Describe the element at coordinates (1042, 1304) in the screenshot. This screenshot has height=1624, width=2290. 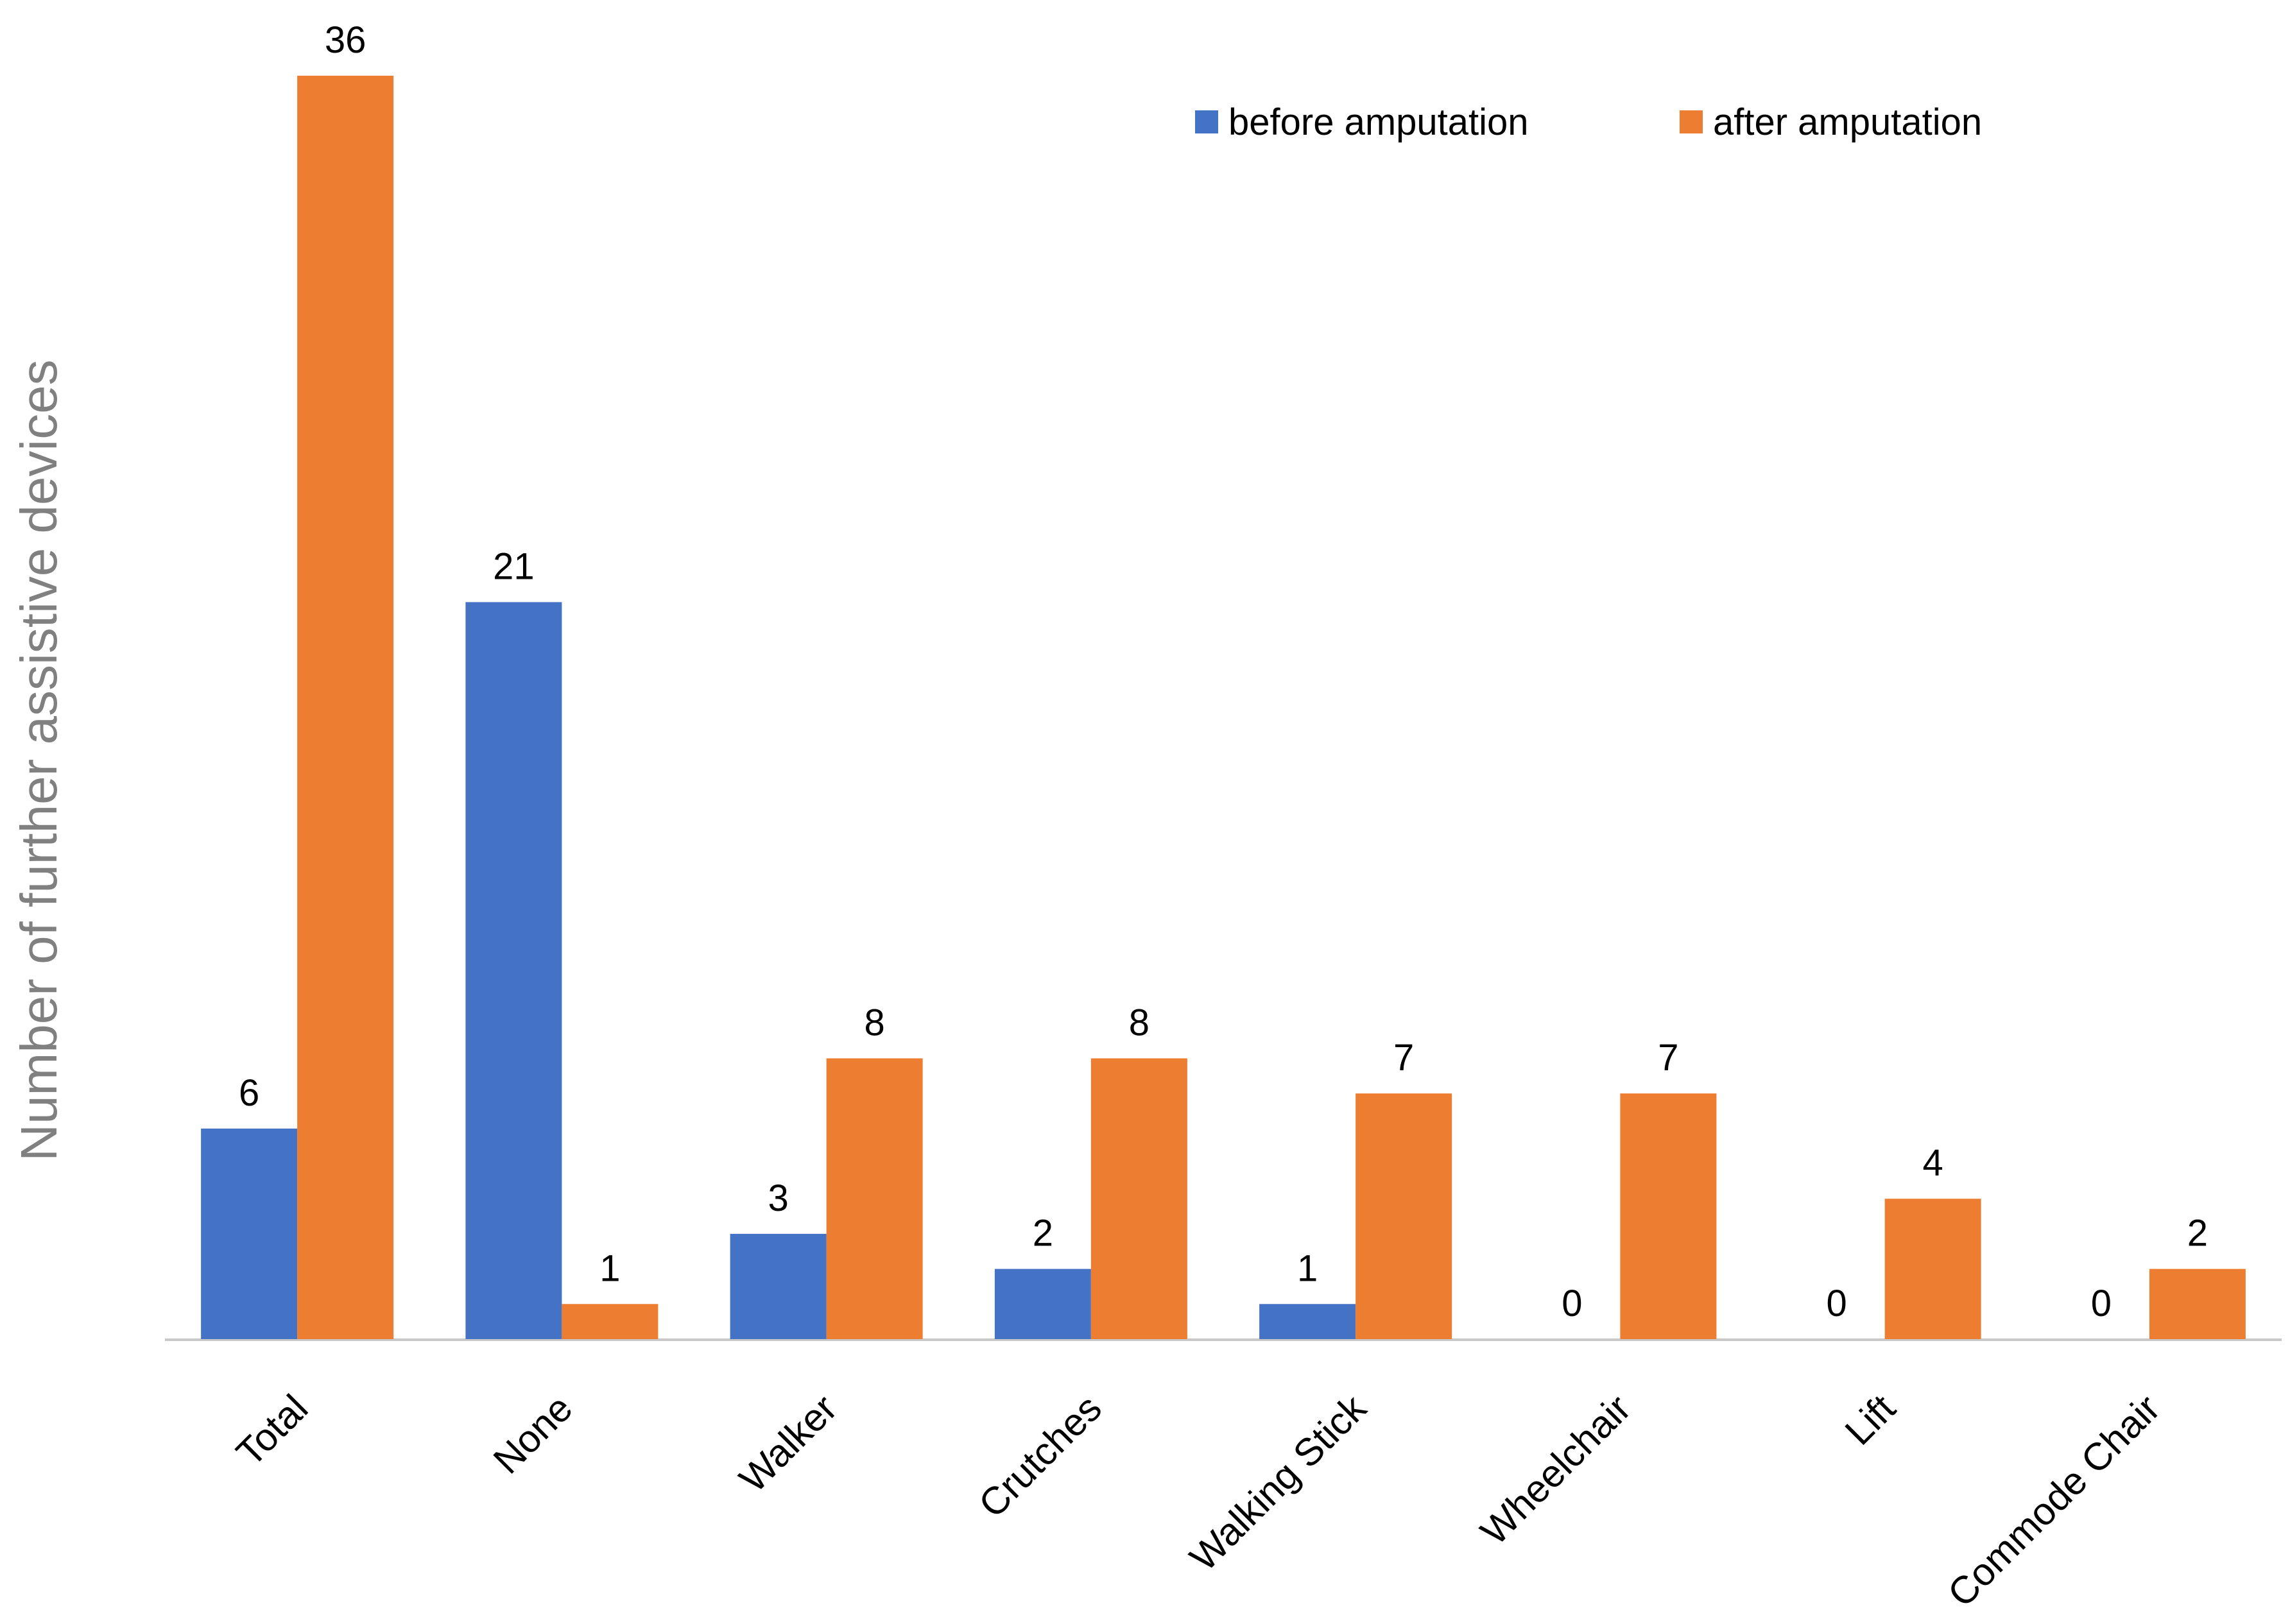
I see `bar-before-amputation-crutches` at that location.